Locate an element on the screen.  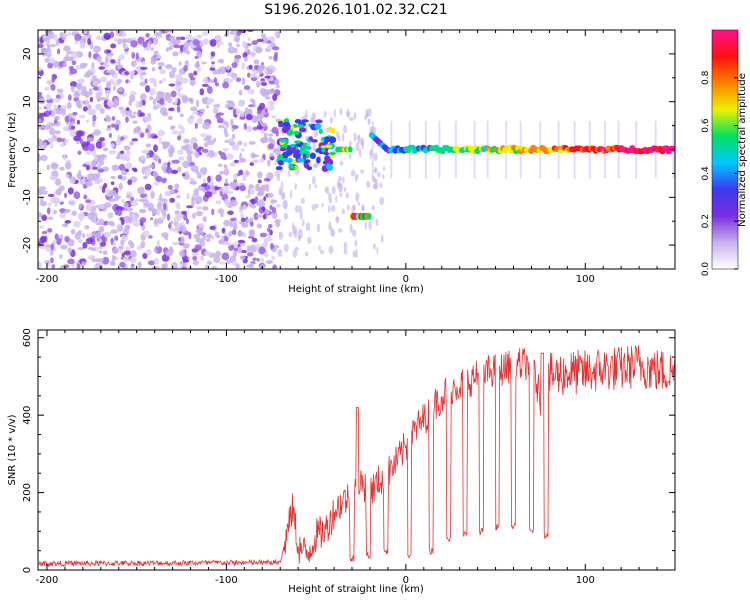
heatmap-ytick-label: 20 is located at coordinates (27, 54).